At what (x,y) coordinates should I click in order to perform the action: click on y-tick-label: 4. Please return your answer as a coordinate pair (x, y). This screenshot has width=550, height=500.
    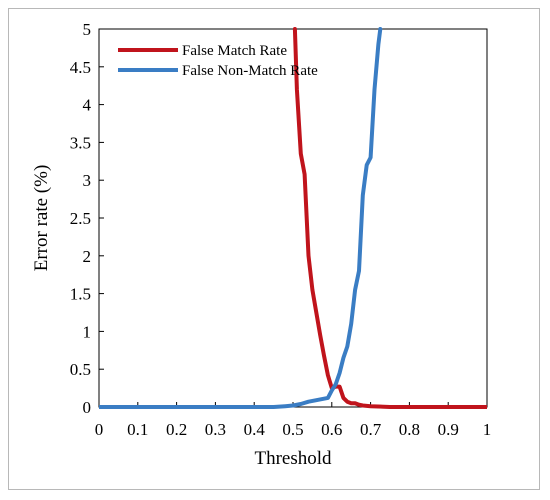
    Looking at the image, I should click on (87, 105).